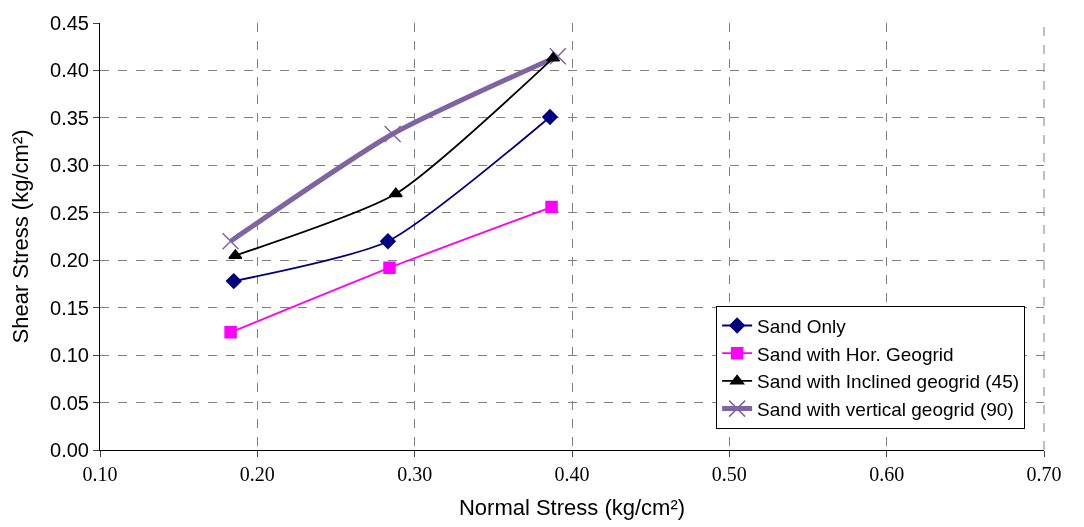 The image size is (1084, 527). I want to click on legend-label: Sand with Hor. Geogrid, so click(855, 354).